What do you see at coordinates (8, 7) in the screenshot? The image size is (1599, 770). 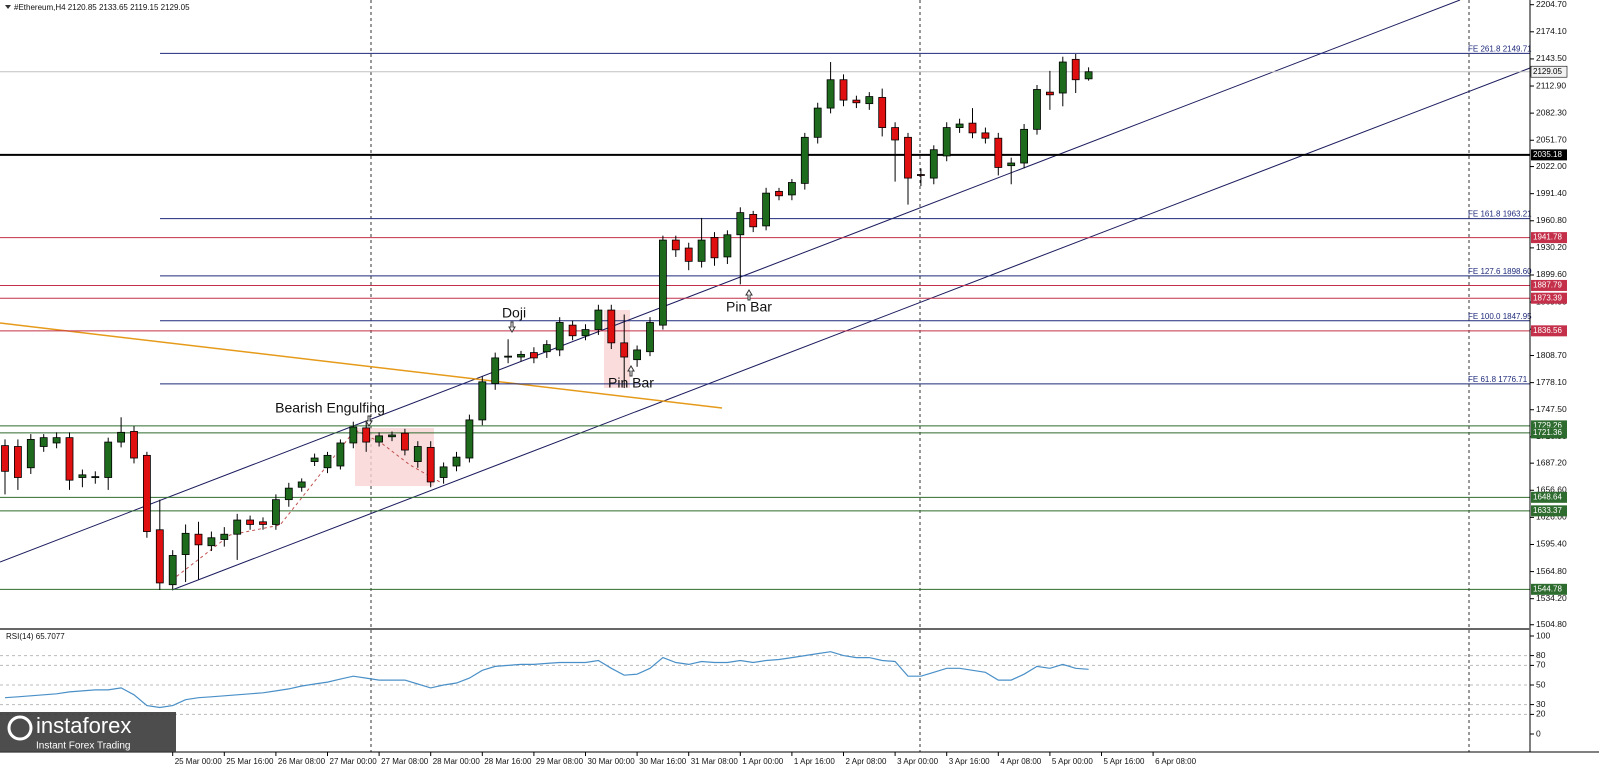 I see `menu-icon` at bounding box center [8, 7].